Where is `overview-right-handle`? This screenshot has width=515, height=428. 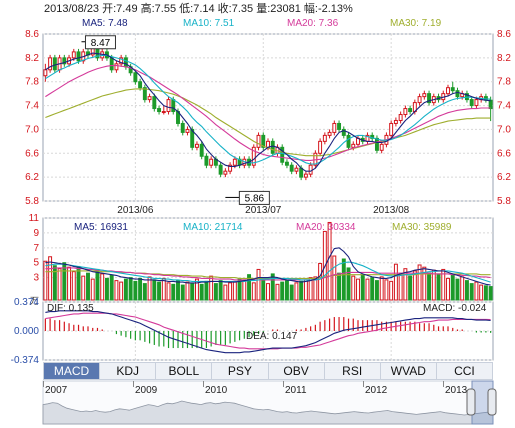 overview-right-handle is located at coordinates (492, 402).